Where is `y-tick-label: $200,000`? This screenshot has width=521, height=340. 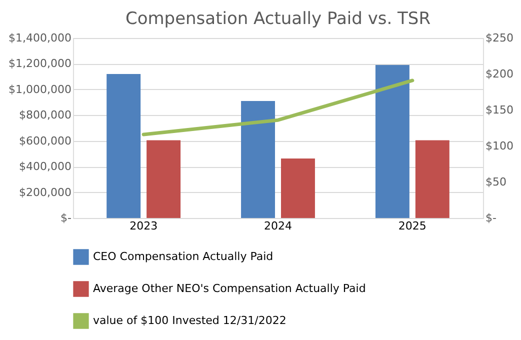 y-tick-label: $200,000 is located at coordinates (45, 192).